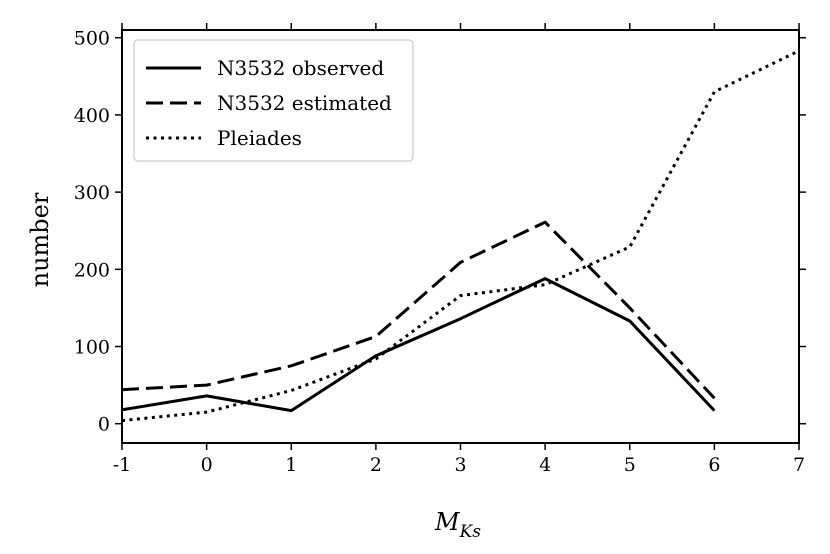 The image size is (830, 554). I want to click on legend-label: N3532 observed, so click(300, 68).